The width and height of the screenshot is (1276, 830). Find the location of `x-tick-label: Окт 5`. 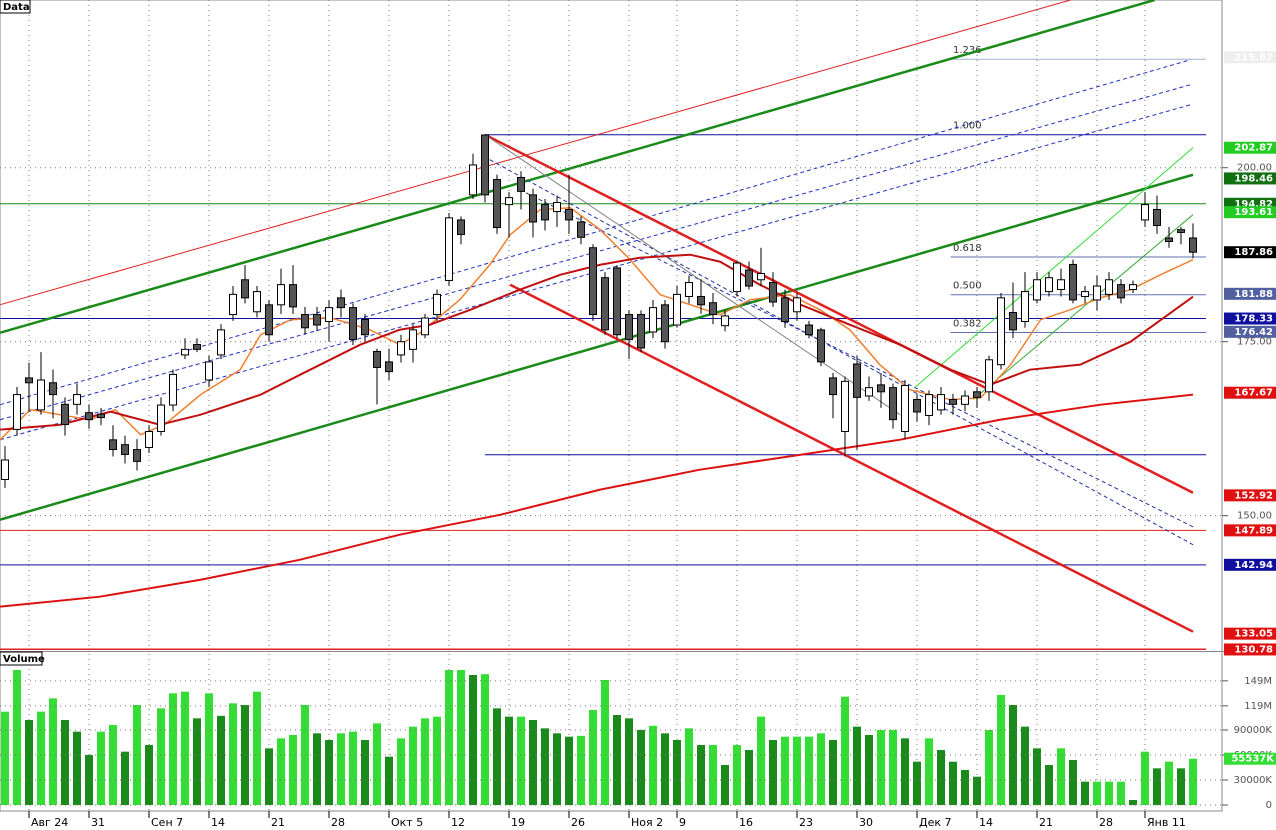

x-tick-label: Окт 5 is located at coordinates (407, 822).